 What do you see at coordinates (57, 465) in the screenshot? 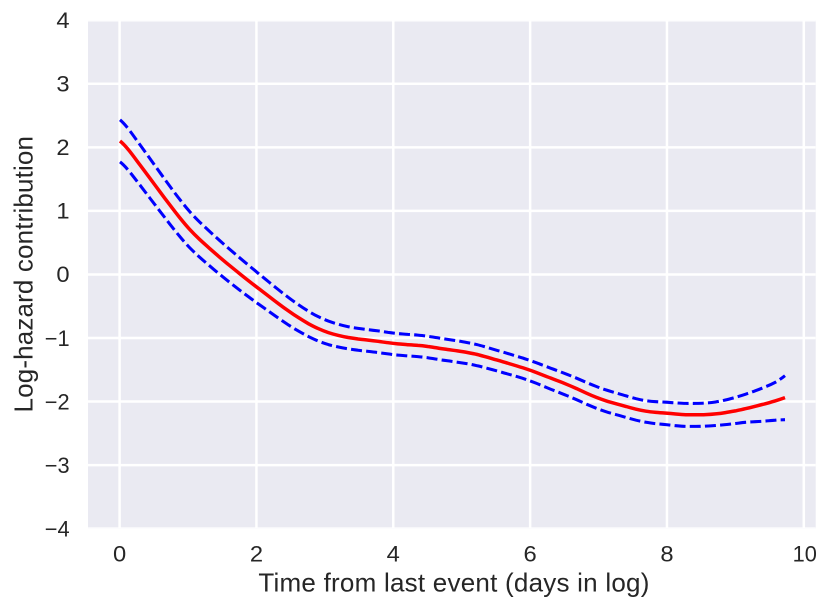
I see `svg-text: −3` at bounding box center [57, 465].